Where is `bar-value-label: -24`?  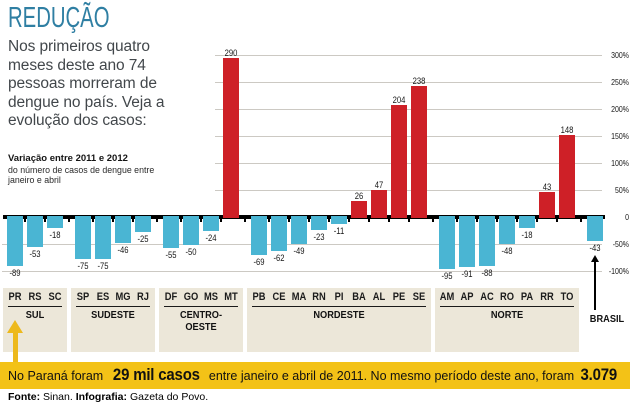
bar-value-label: -24 is located at coordinates (211, 237).